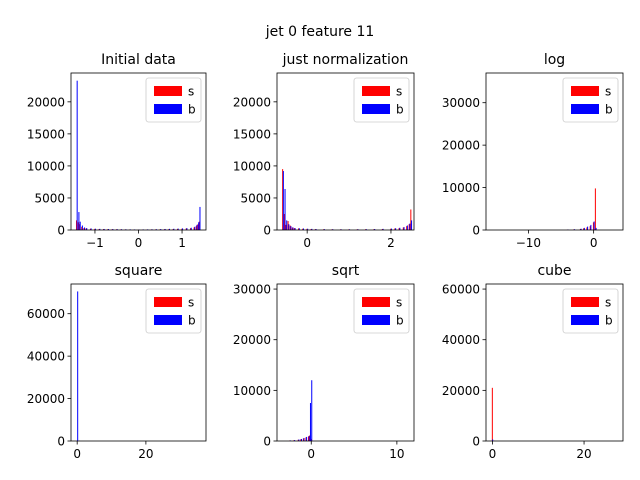 Image resolution: width=640 pixels, height=480 pixels. What do you see at coordinates (461, 290) in the screenshot?
I see `y-tick-label: 60000` at bounding box center [461, 290].